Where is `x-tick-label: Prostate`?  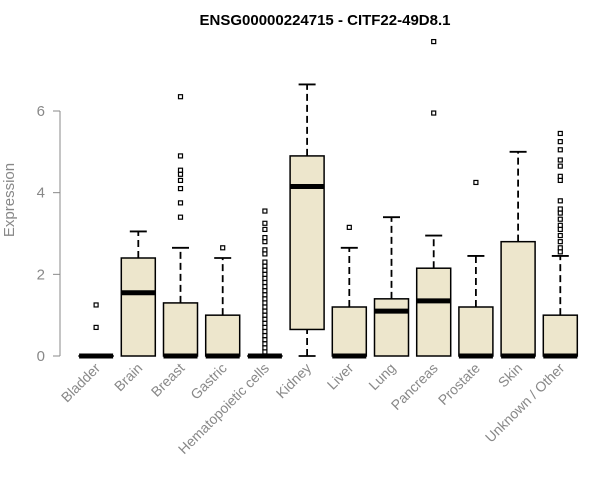 x-tick-label: Prostate is located at coordinates (459, 384).